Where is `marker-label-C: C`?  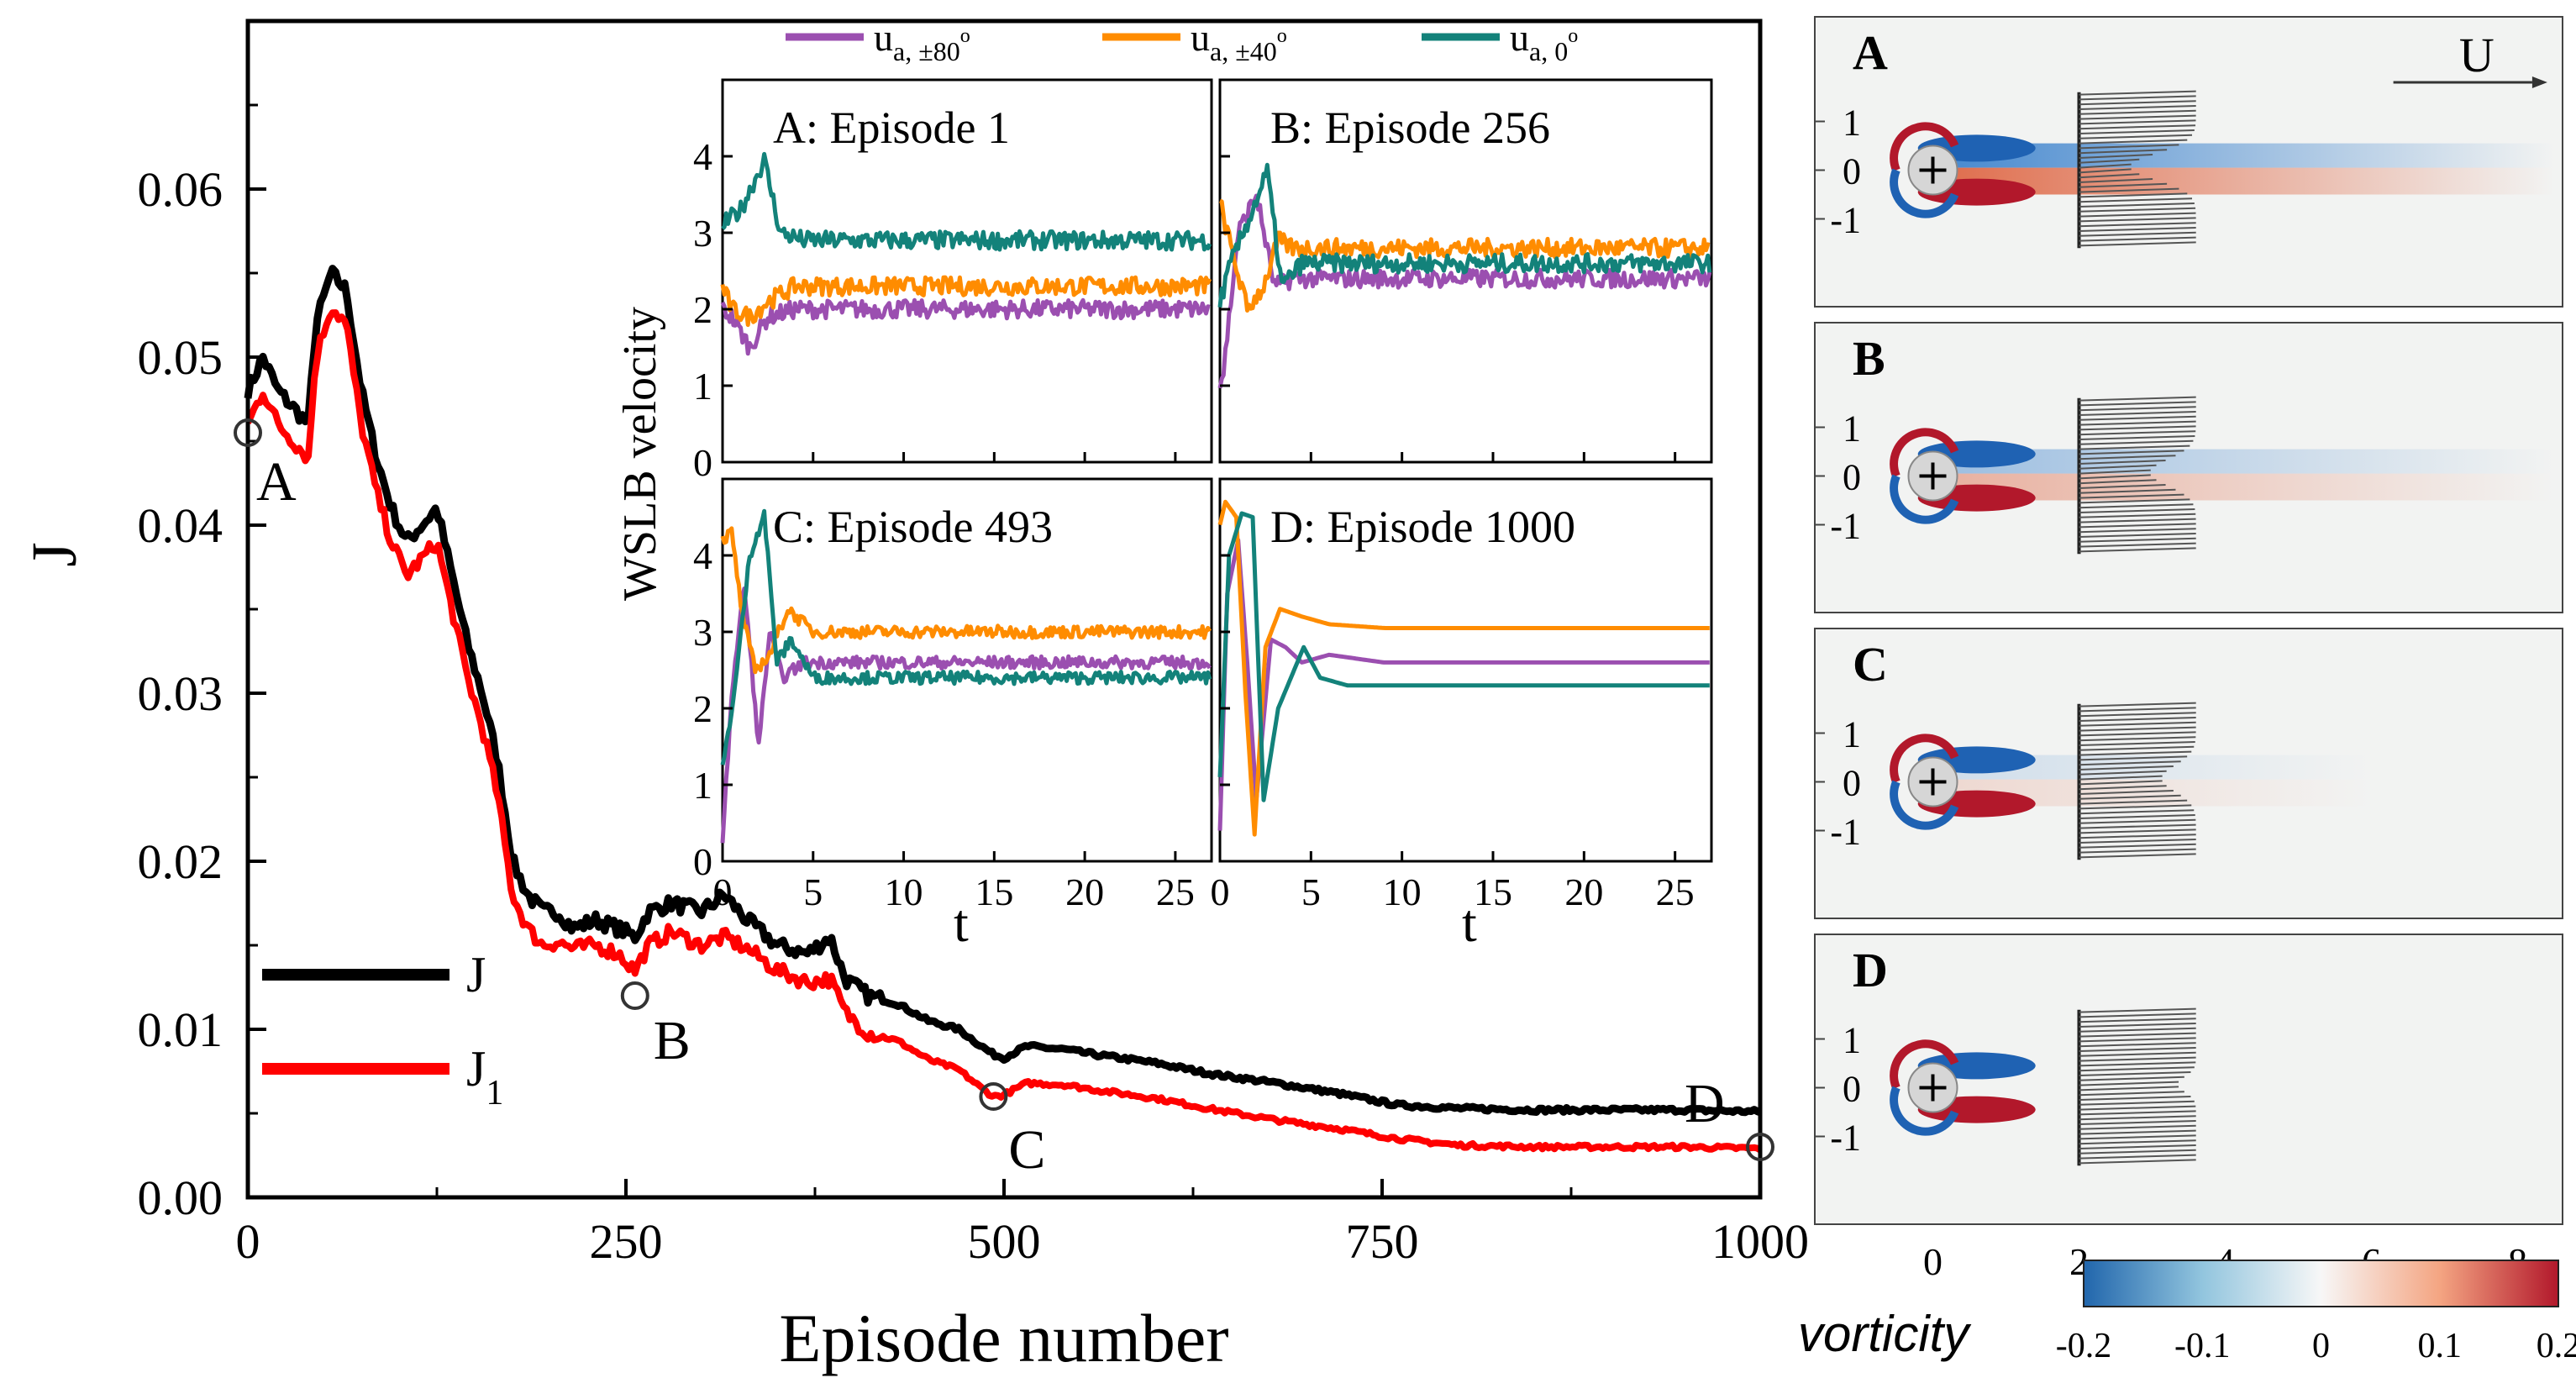 marker-label-C: C is located at coordinates (1026, 1150).